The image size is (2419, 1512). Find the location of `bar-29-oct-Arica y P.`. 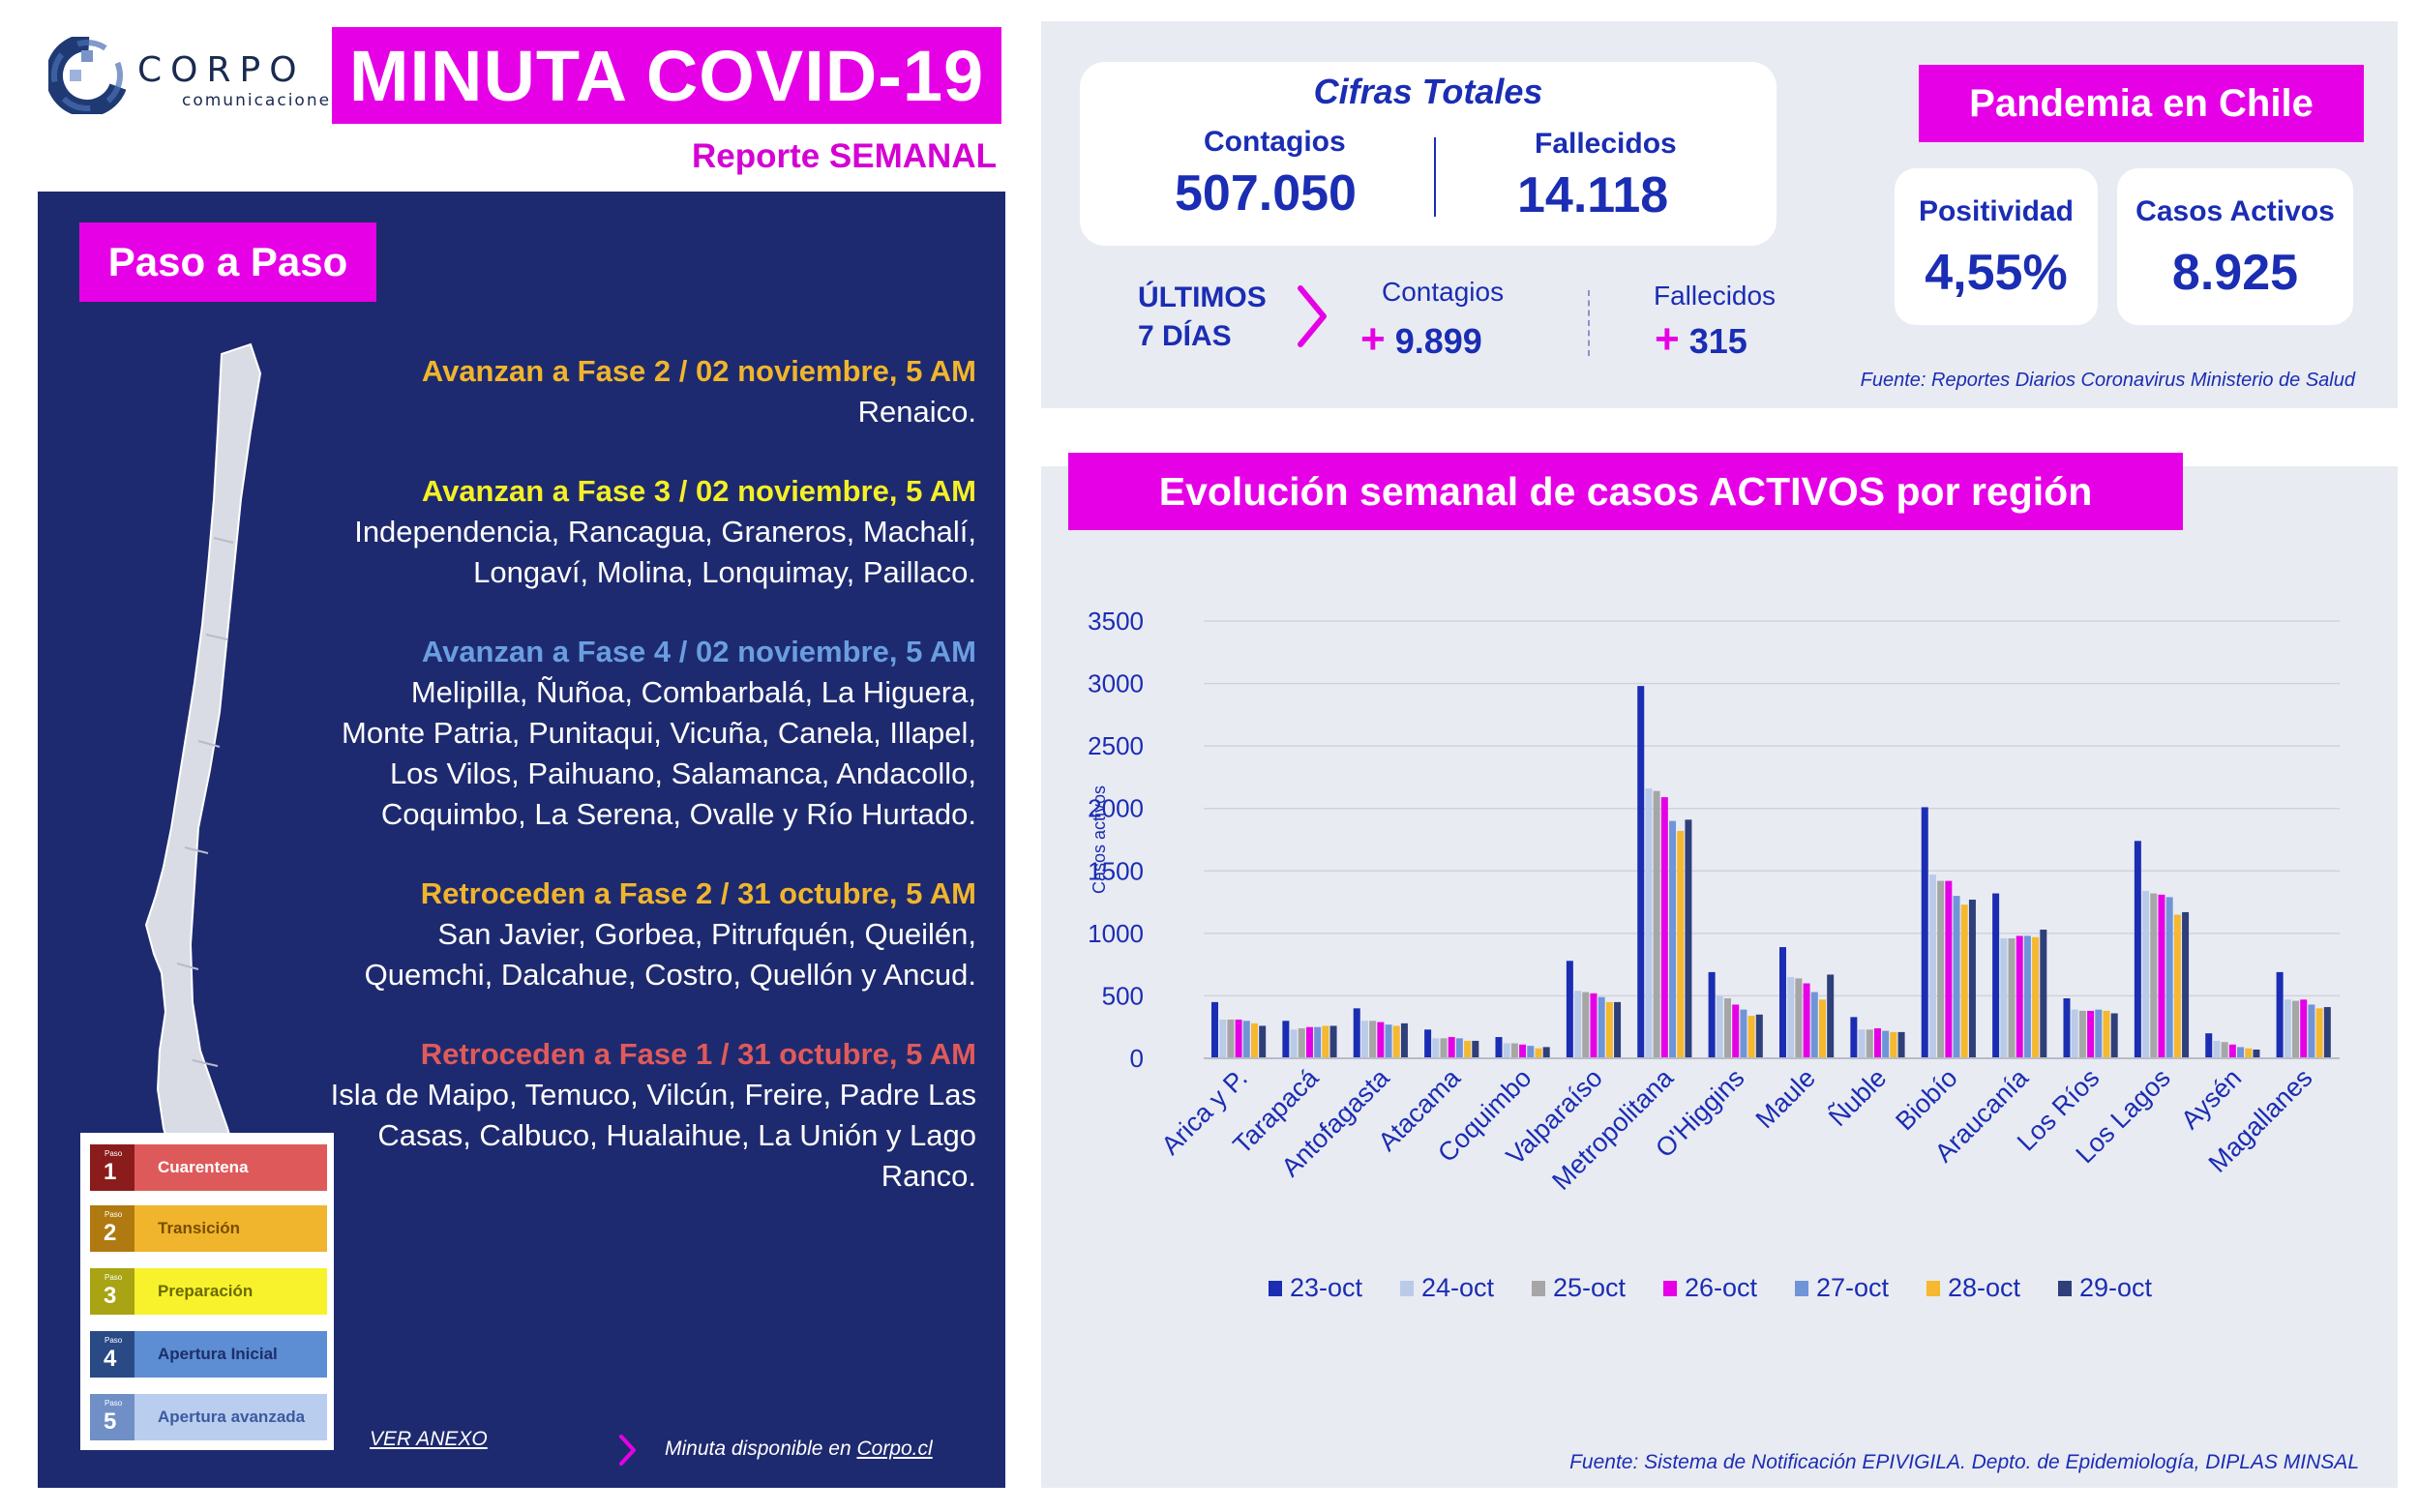

bar-29-oct-Arica y P. is located at coordinates (1263, 1042).